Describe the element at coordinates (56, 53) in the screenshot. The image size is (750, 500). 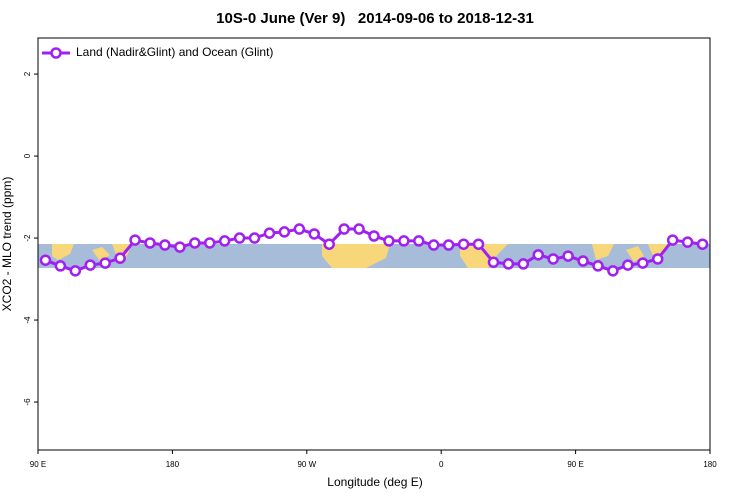
I see `legend-marker` at that location.